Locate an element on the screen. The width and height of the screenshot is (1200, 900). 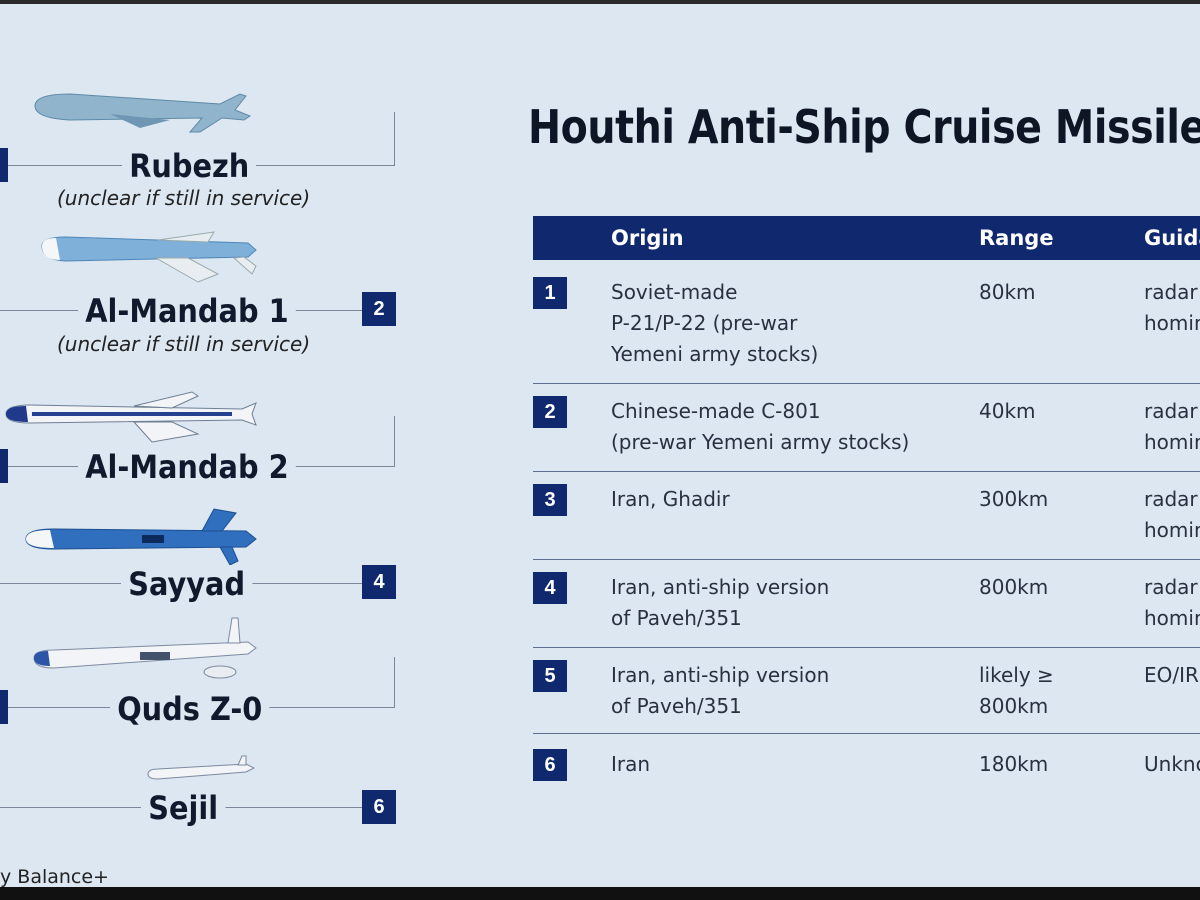
row-number-badge: 6 is located at coordinates (550, 765).